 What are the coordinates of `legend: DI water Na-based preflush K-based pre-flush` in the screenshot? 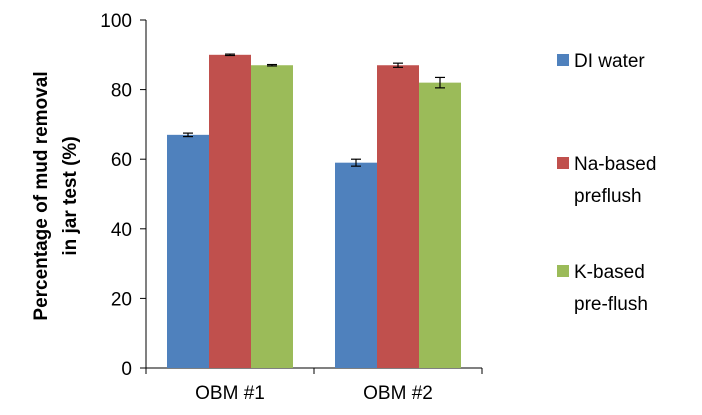 It's located at (606, 183).